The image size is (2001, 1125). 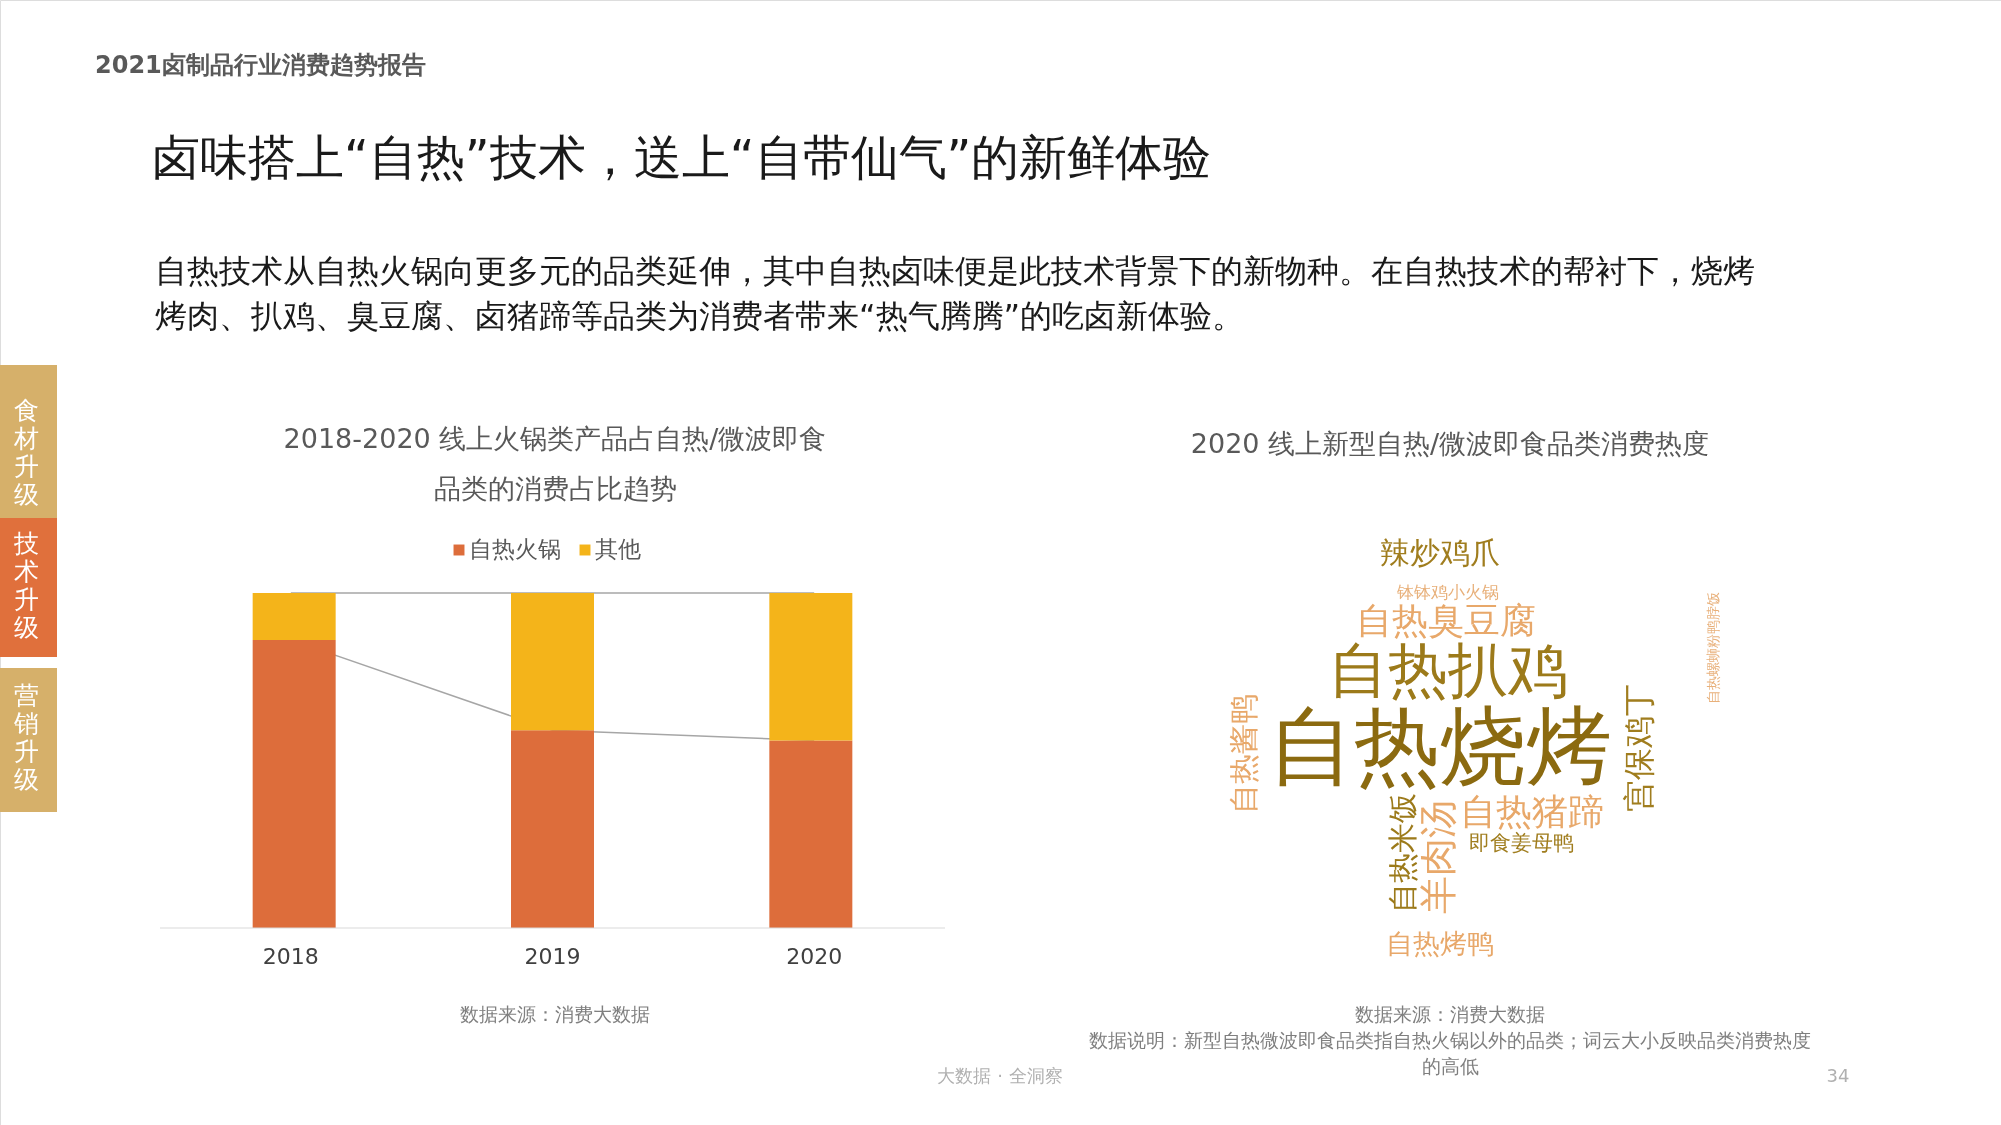 What do you see at coordinates (555, 463) in the screenshot?
I see `chart-title: 2018-2020 线上火锅类产品占自热/微波即食品类的消费占比趋势` at bounding box center [555, 463].